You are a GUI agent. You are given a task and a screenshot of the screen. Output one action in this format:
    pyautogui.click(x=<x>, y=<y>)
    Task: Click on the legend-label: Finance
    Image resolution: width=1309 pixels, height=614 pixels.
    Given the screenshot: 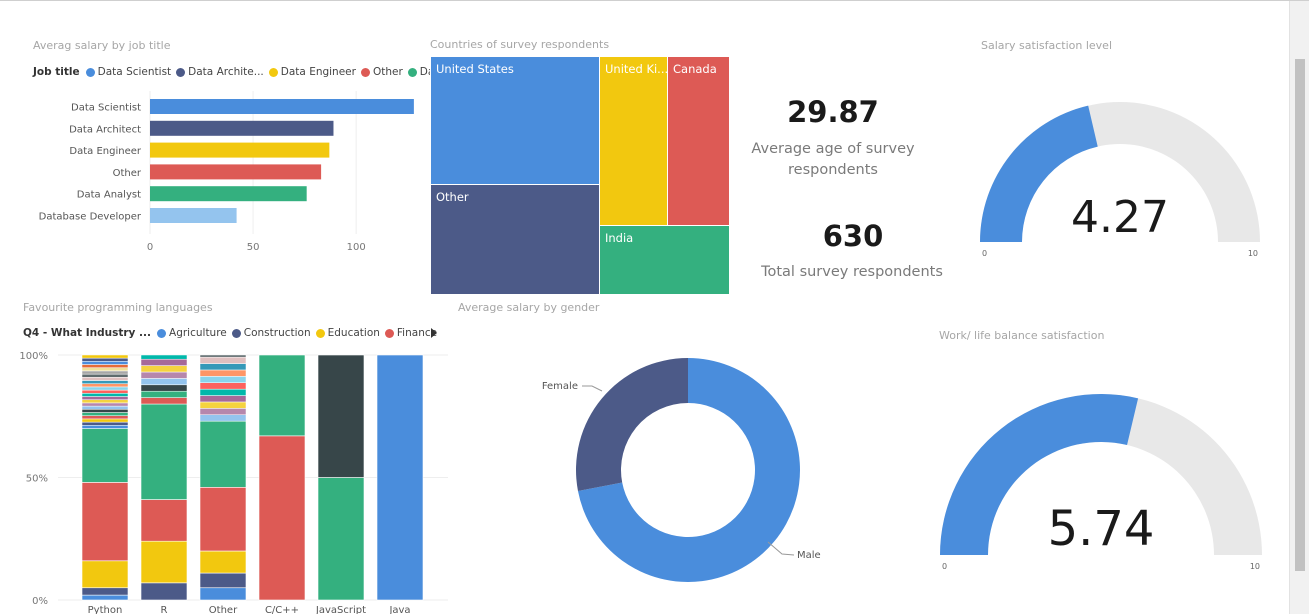 What is the action you would take?
    pyautogui.click(x=417, y=333)
    